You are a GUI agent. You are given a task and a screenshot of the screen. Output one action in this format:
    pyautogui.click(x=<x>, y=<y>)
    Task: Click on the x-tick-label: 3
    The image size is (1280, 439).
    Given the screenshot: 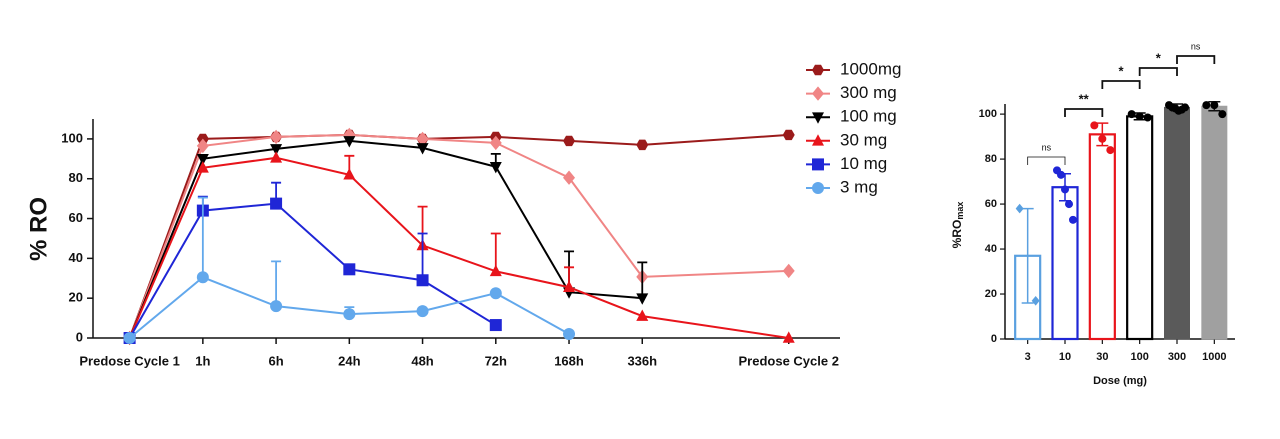 What is the action you would take?
    pyautogui.click(x=1028, y=357)
    